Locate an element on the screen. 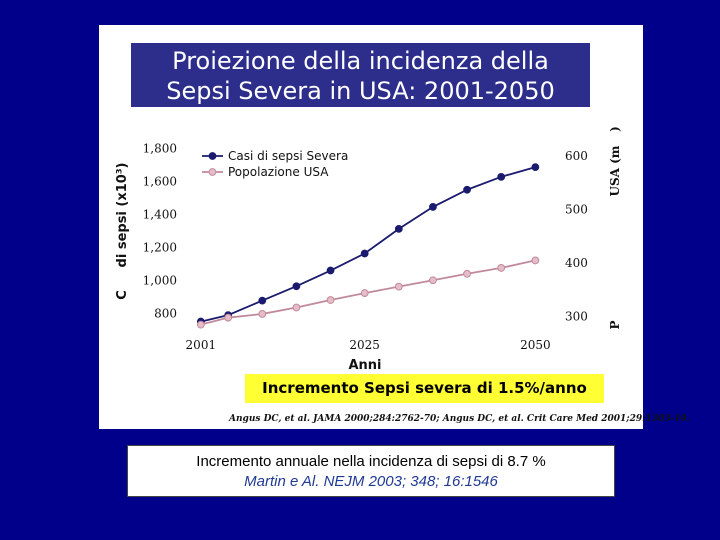  y-axis-left-fragment: C is located at coordinates (122, 295).